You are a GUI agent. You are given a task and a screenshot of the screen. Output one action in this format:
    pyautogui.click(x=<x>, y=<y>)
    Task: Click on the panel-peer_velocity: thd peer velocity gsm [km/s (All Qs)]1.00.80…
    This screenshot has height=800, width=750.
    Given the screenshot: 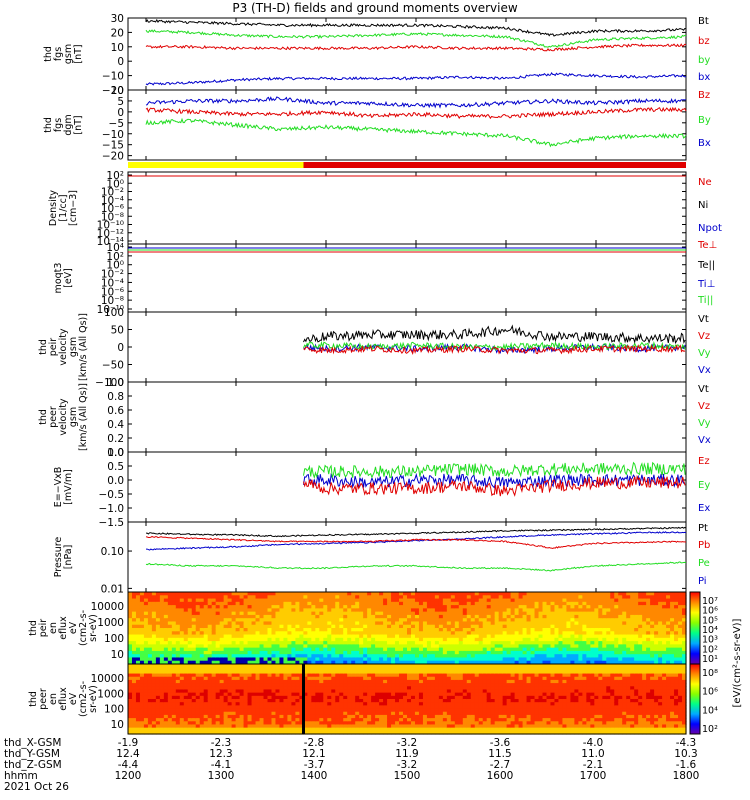 What is the action you would take?
    pyautogui.click(x=374, y=418)
    